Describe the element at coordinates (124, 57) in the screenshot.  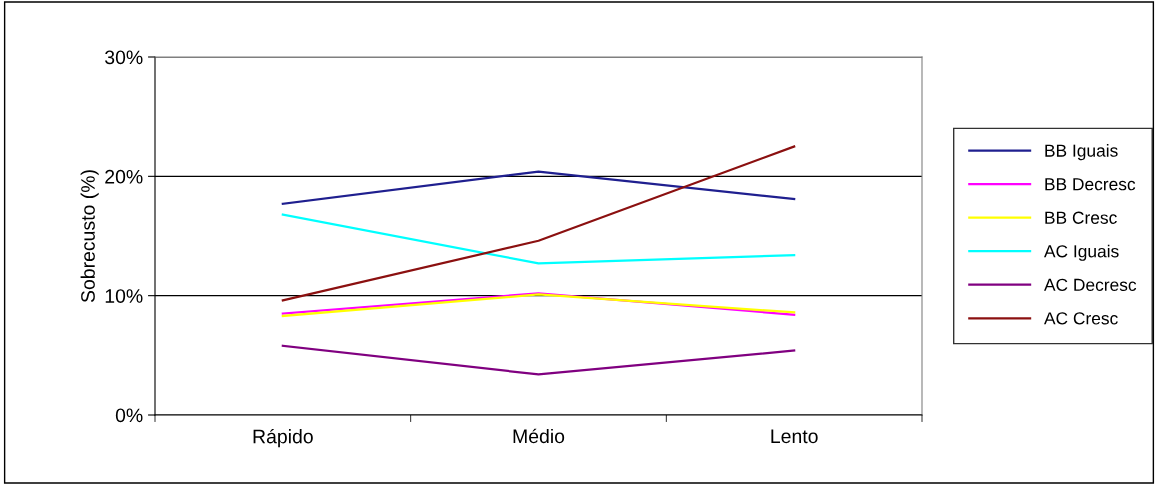
I see `y-tick-label: 30%` at that location.